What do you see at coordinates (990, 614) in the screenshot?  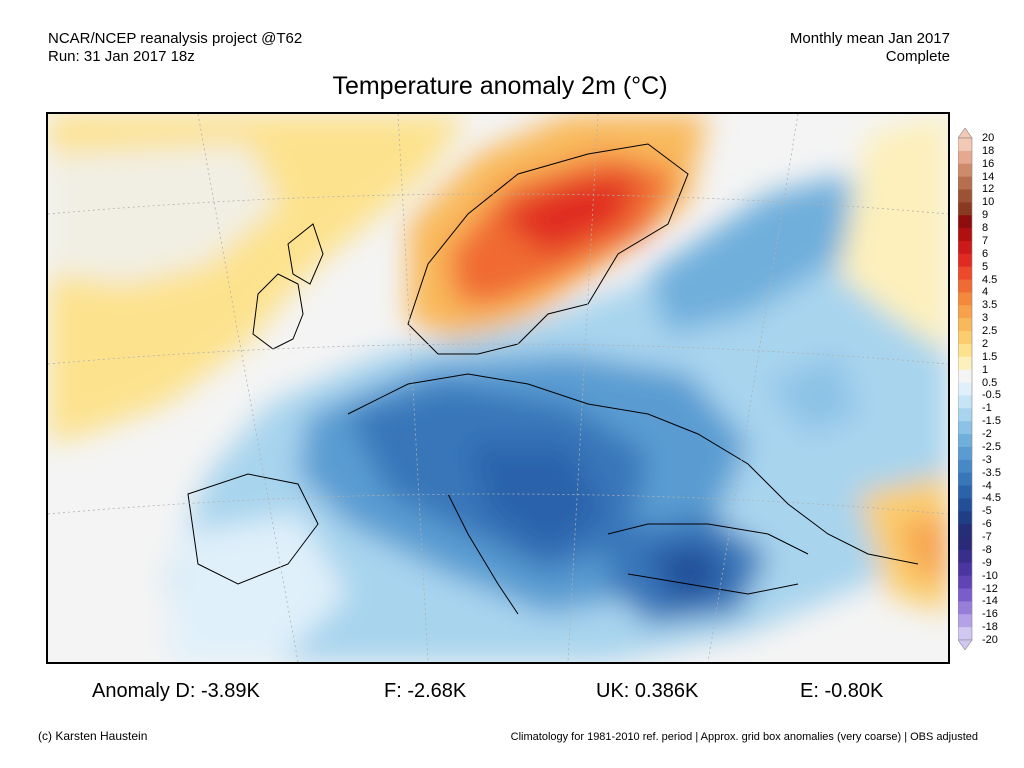 I see `colorbar-label: -16` at bounding box center [990, 614].